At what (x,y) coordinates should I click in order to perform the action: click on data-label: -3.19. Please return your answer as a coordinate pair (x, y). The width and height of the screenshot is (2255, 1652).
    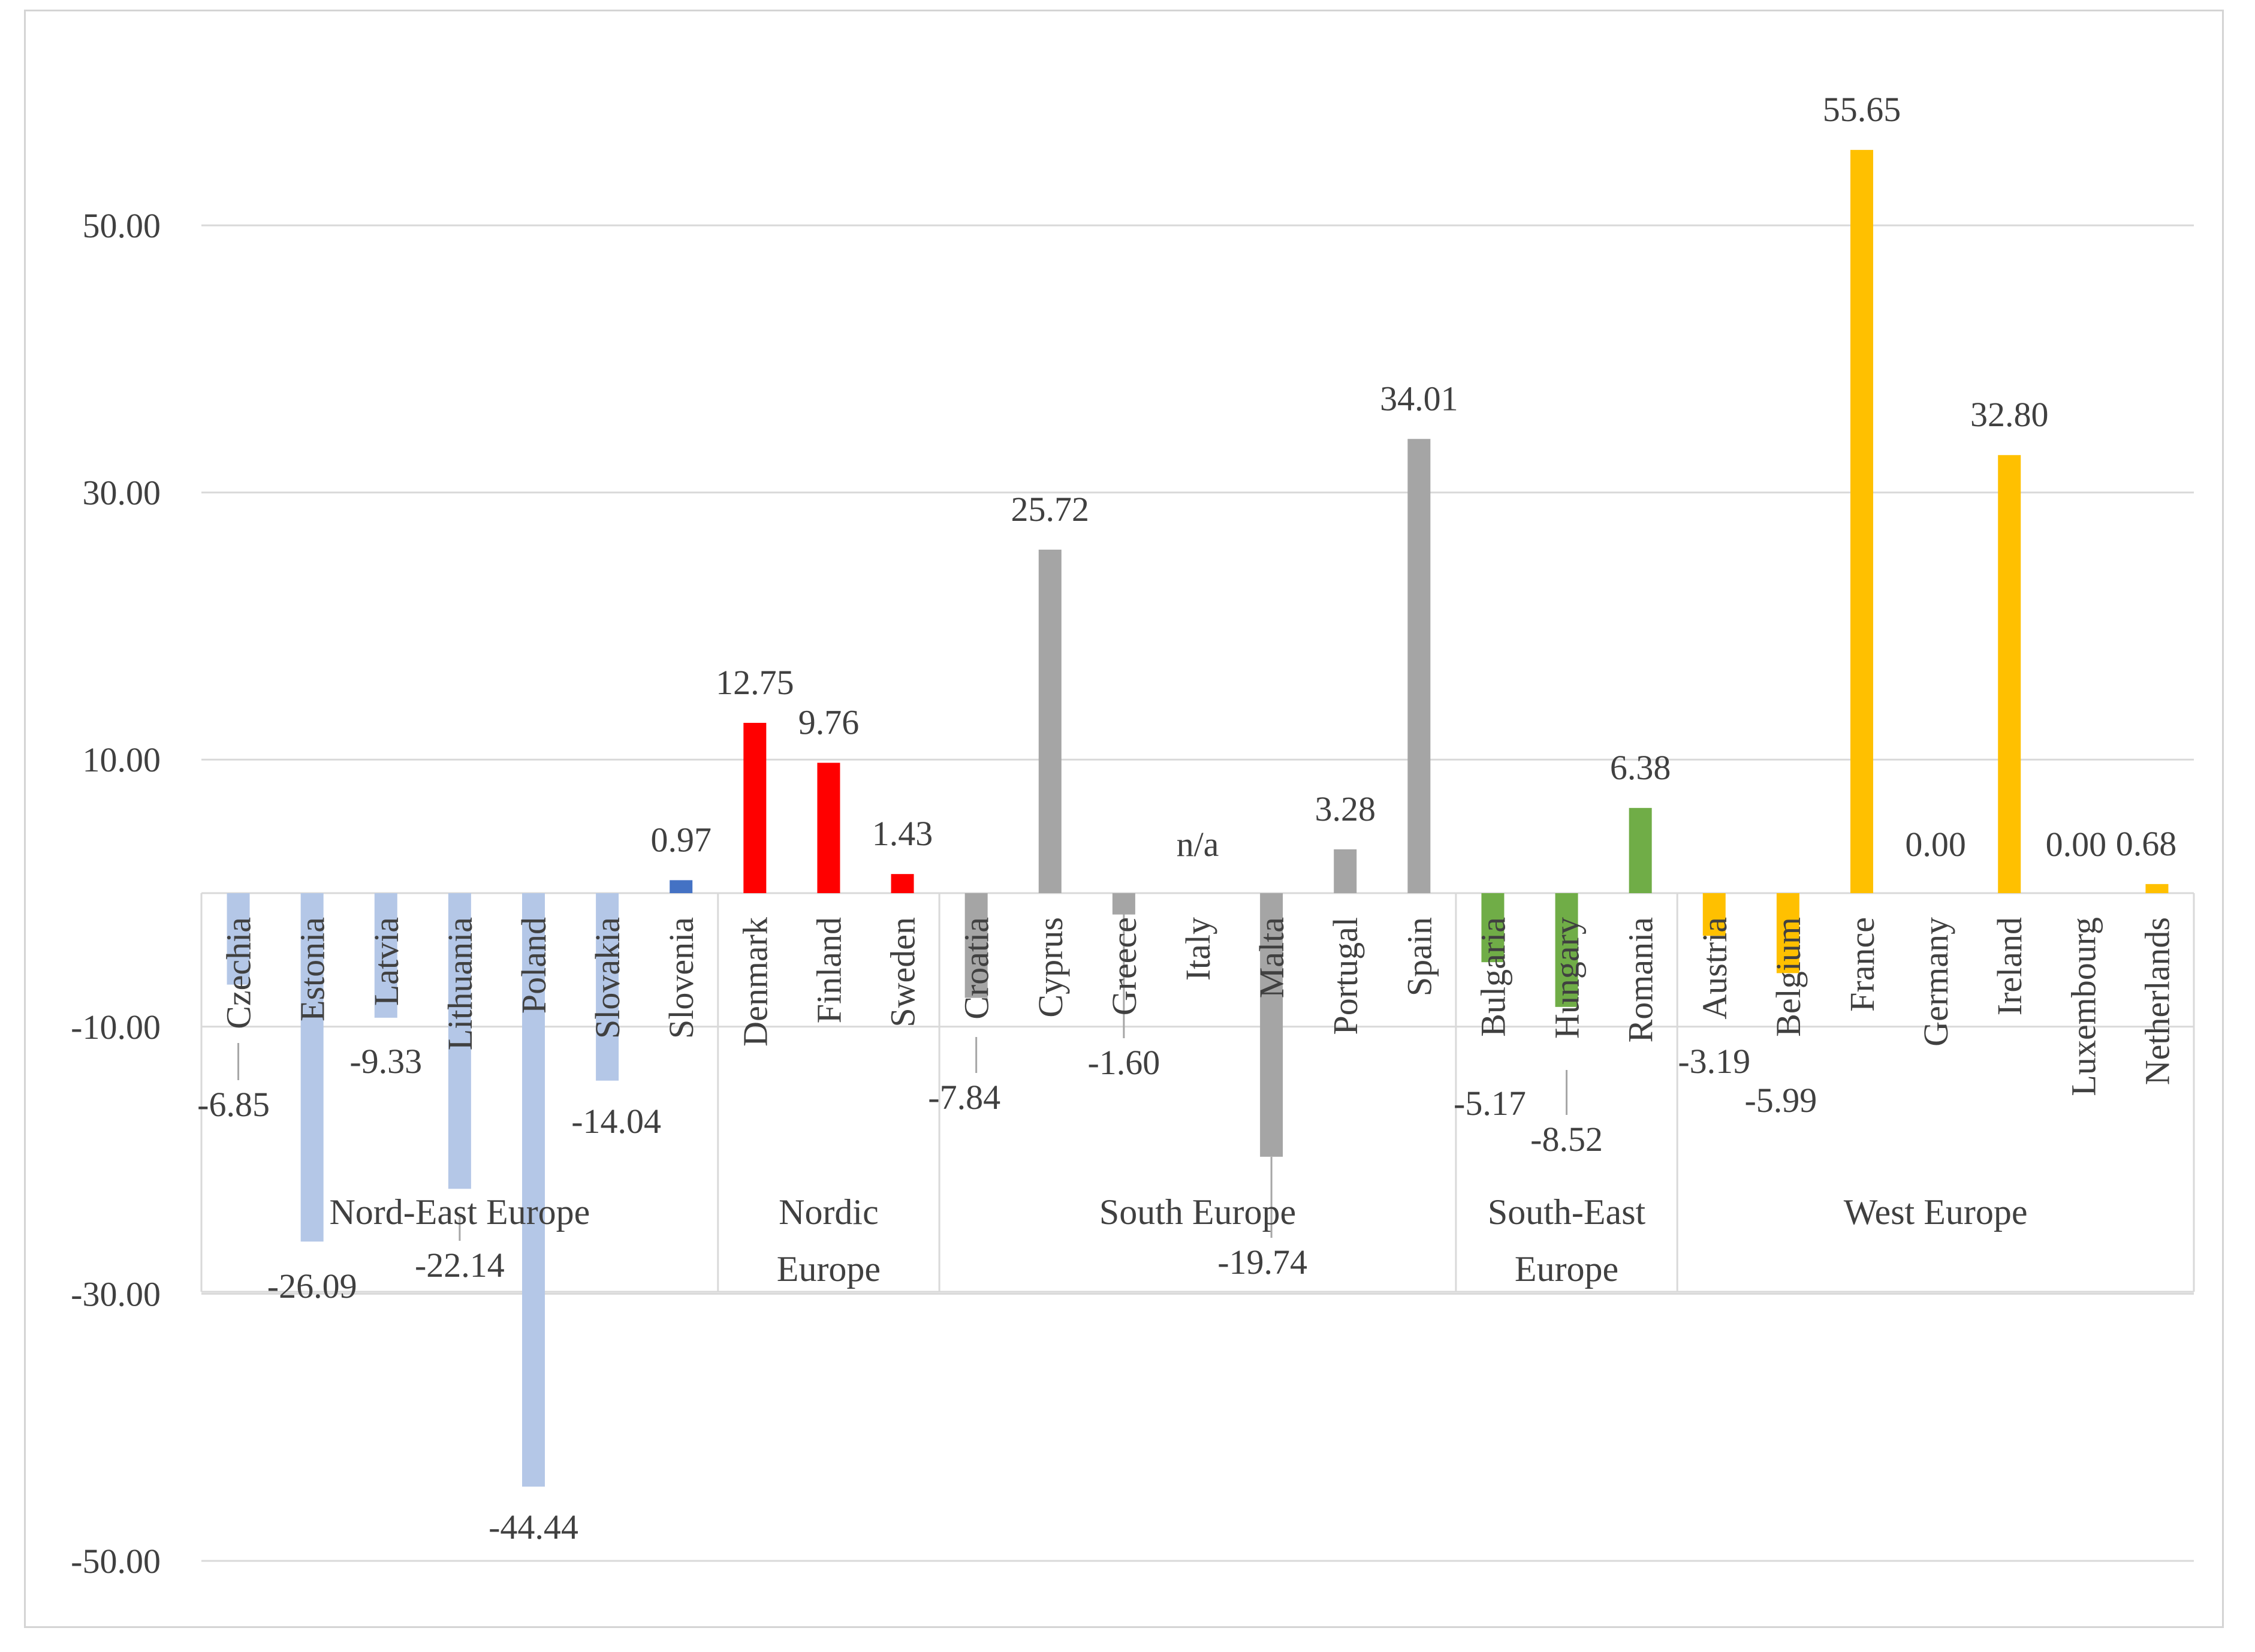
    Looking at the image, I should click on (1714, 1061).